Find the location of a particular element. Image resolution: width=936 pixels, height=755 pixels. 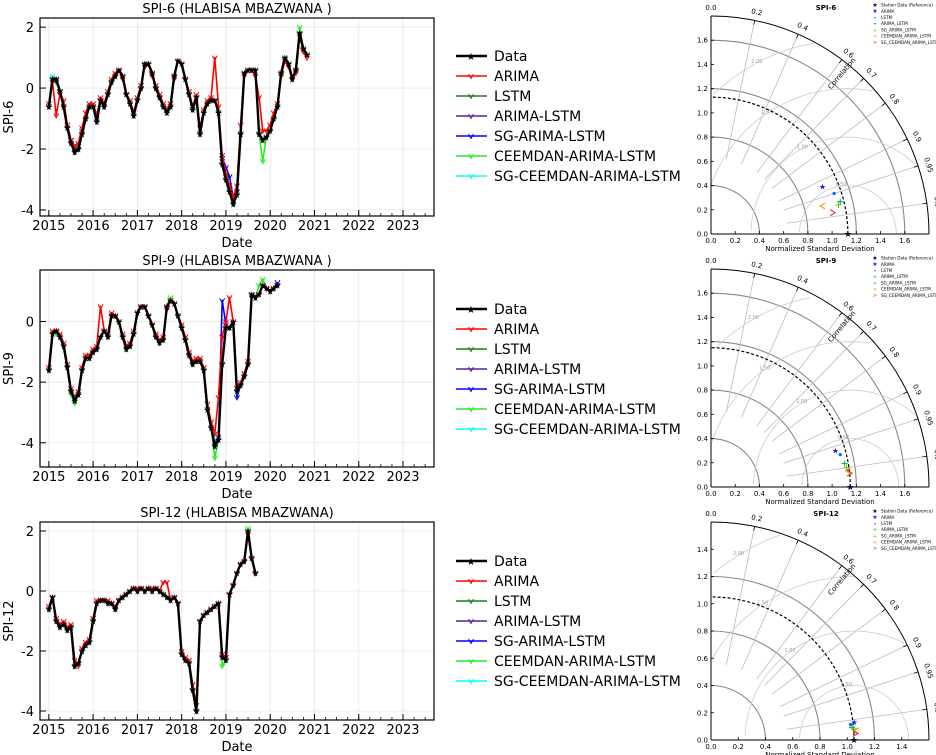

tick-label-x: 2019 is located at coordinates (225, 730).